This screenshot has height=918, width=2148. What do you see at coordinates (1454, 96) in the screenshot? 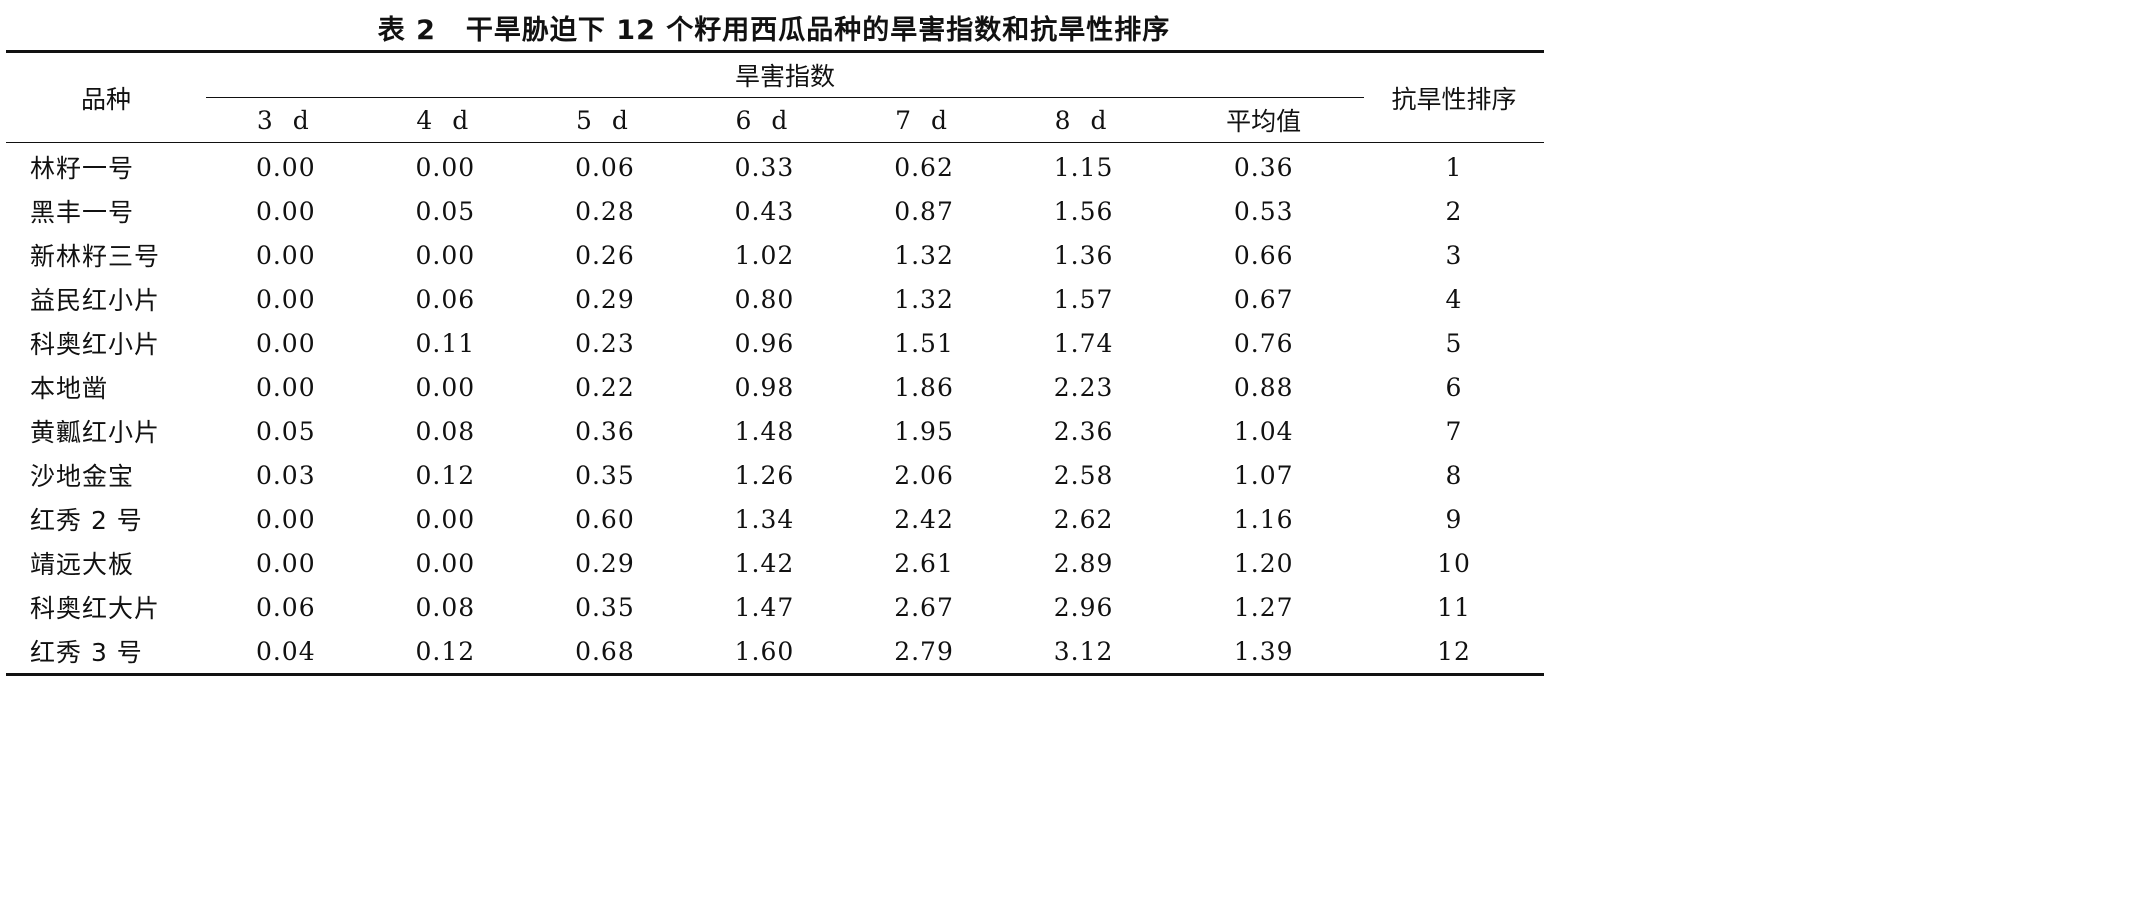
I see `header-drought-rank: 抗旱性排序` at bounding box center [1454, 96].